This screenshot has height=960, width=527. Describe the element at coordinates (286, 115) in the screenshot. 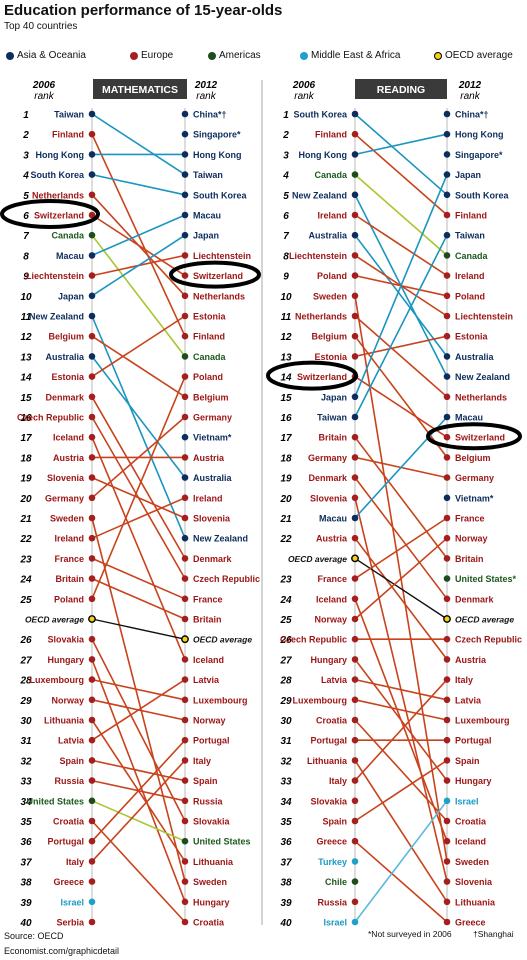

I see `rank-number-2006-reading: 1` at that location.